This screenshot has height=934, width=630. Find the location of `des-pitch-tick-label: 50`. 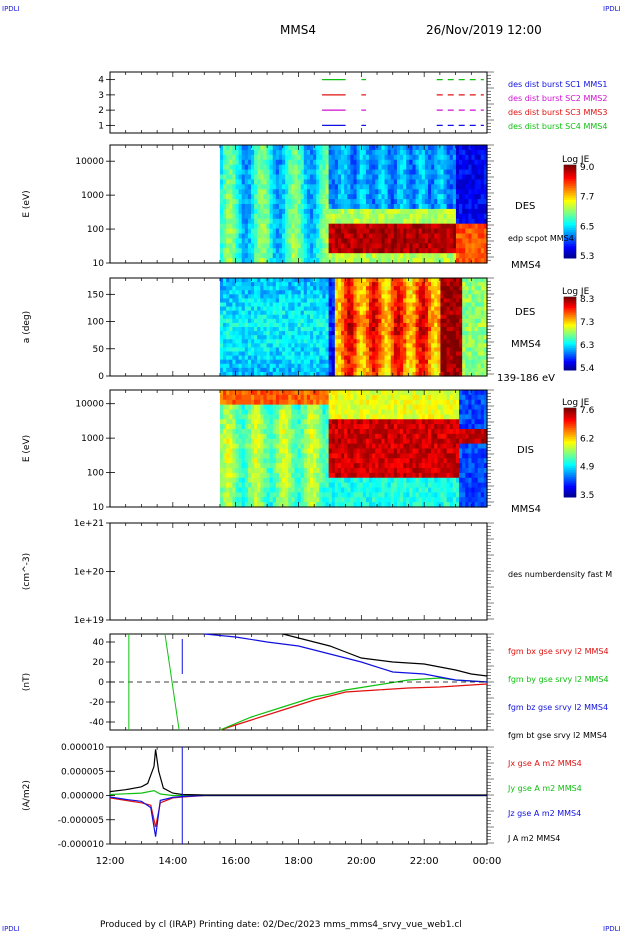

des-pitch-tick-label: 50 is located at coordinates (99, 350).